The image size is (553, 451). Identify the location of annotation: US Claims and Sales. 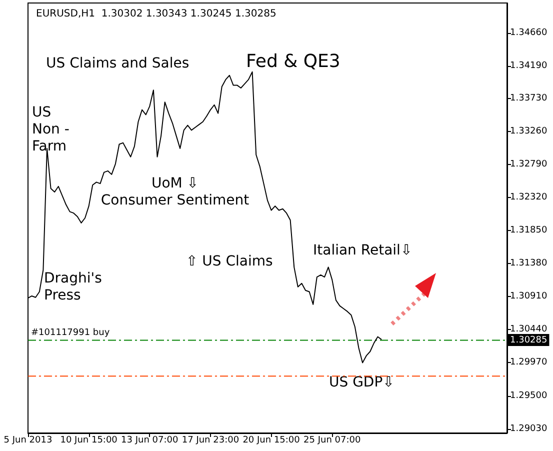
(118, 64).